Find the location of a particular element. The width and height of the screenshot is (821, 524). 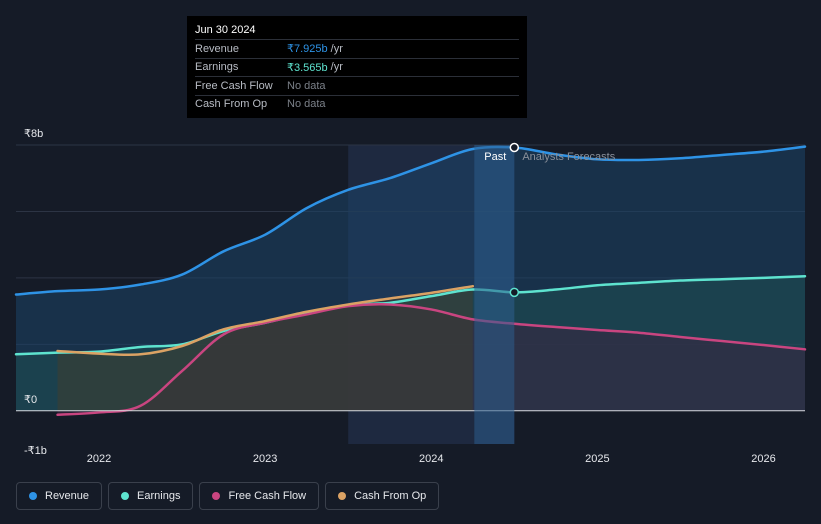

cash-from-op-area is located at coordinates (265, 348).